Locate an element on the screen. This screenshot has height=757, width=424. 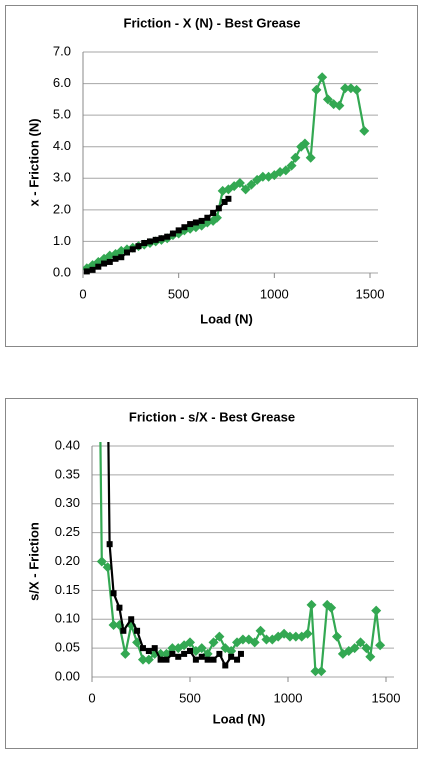
y-tick-label: 0.05 is located at coordinates (67, 647).